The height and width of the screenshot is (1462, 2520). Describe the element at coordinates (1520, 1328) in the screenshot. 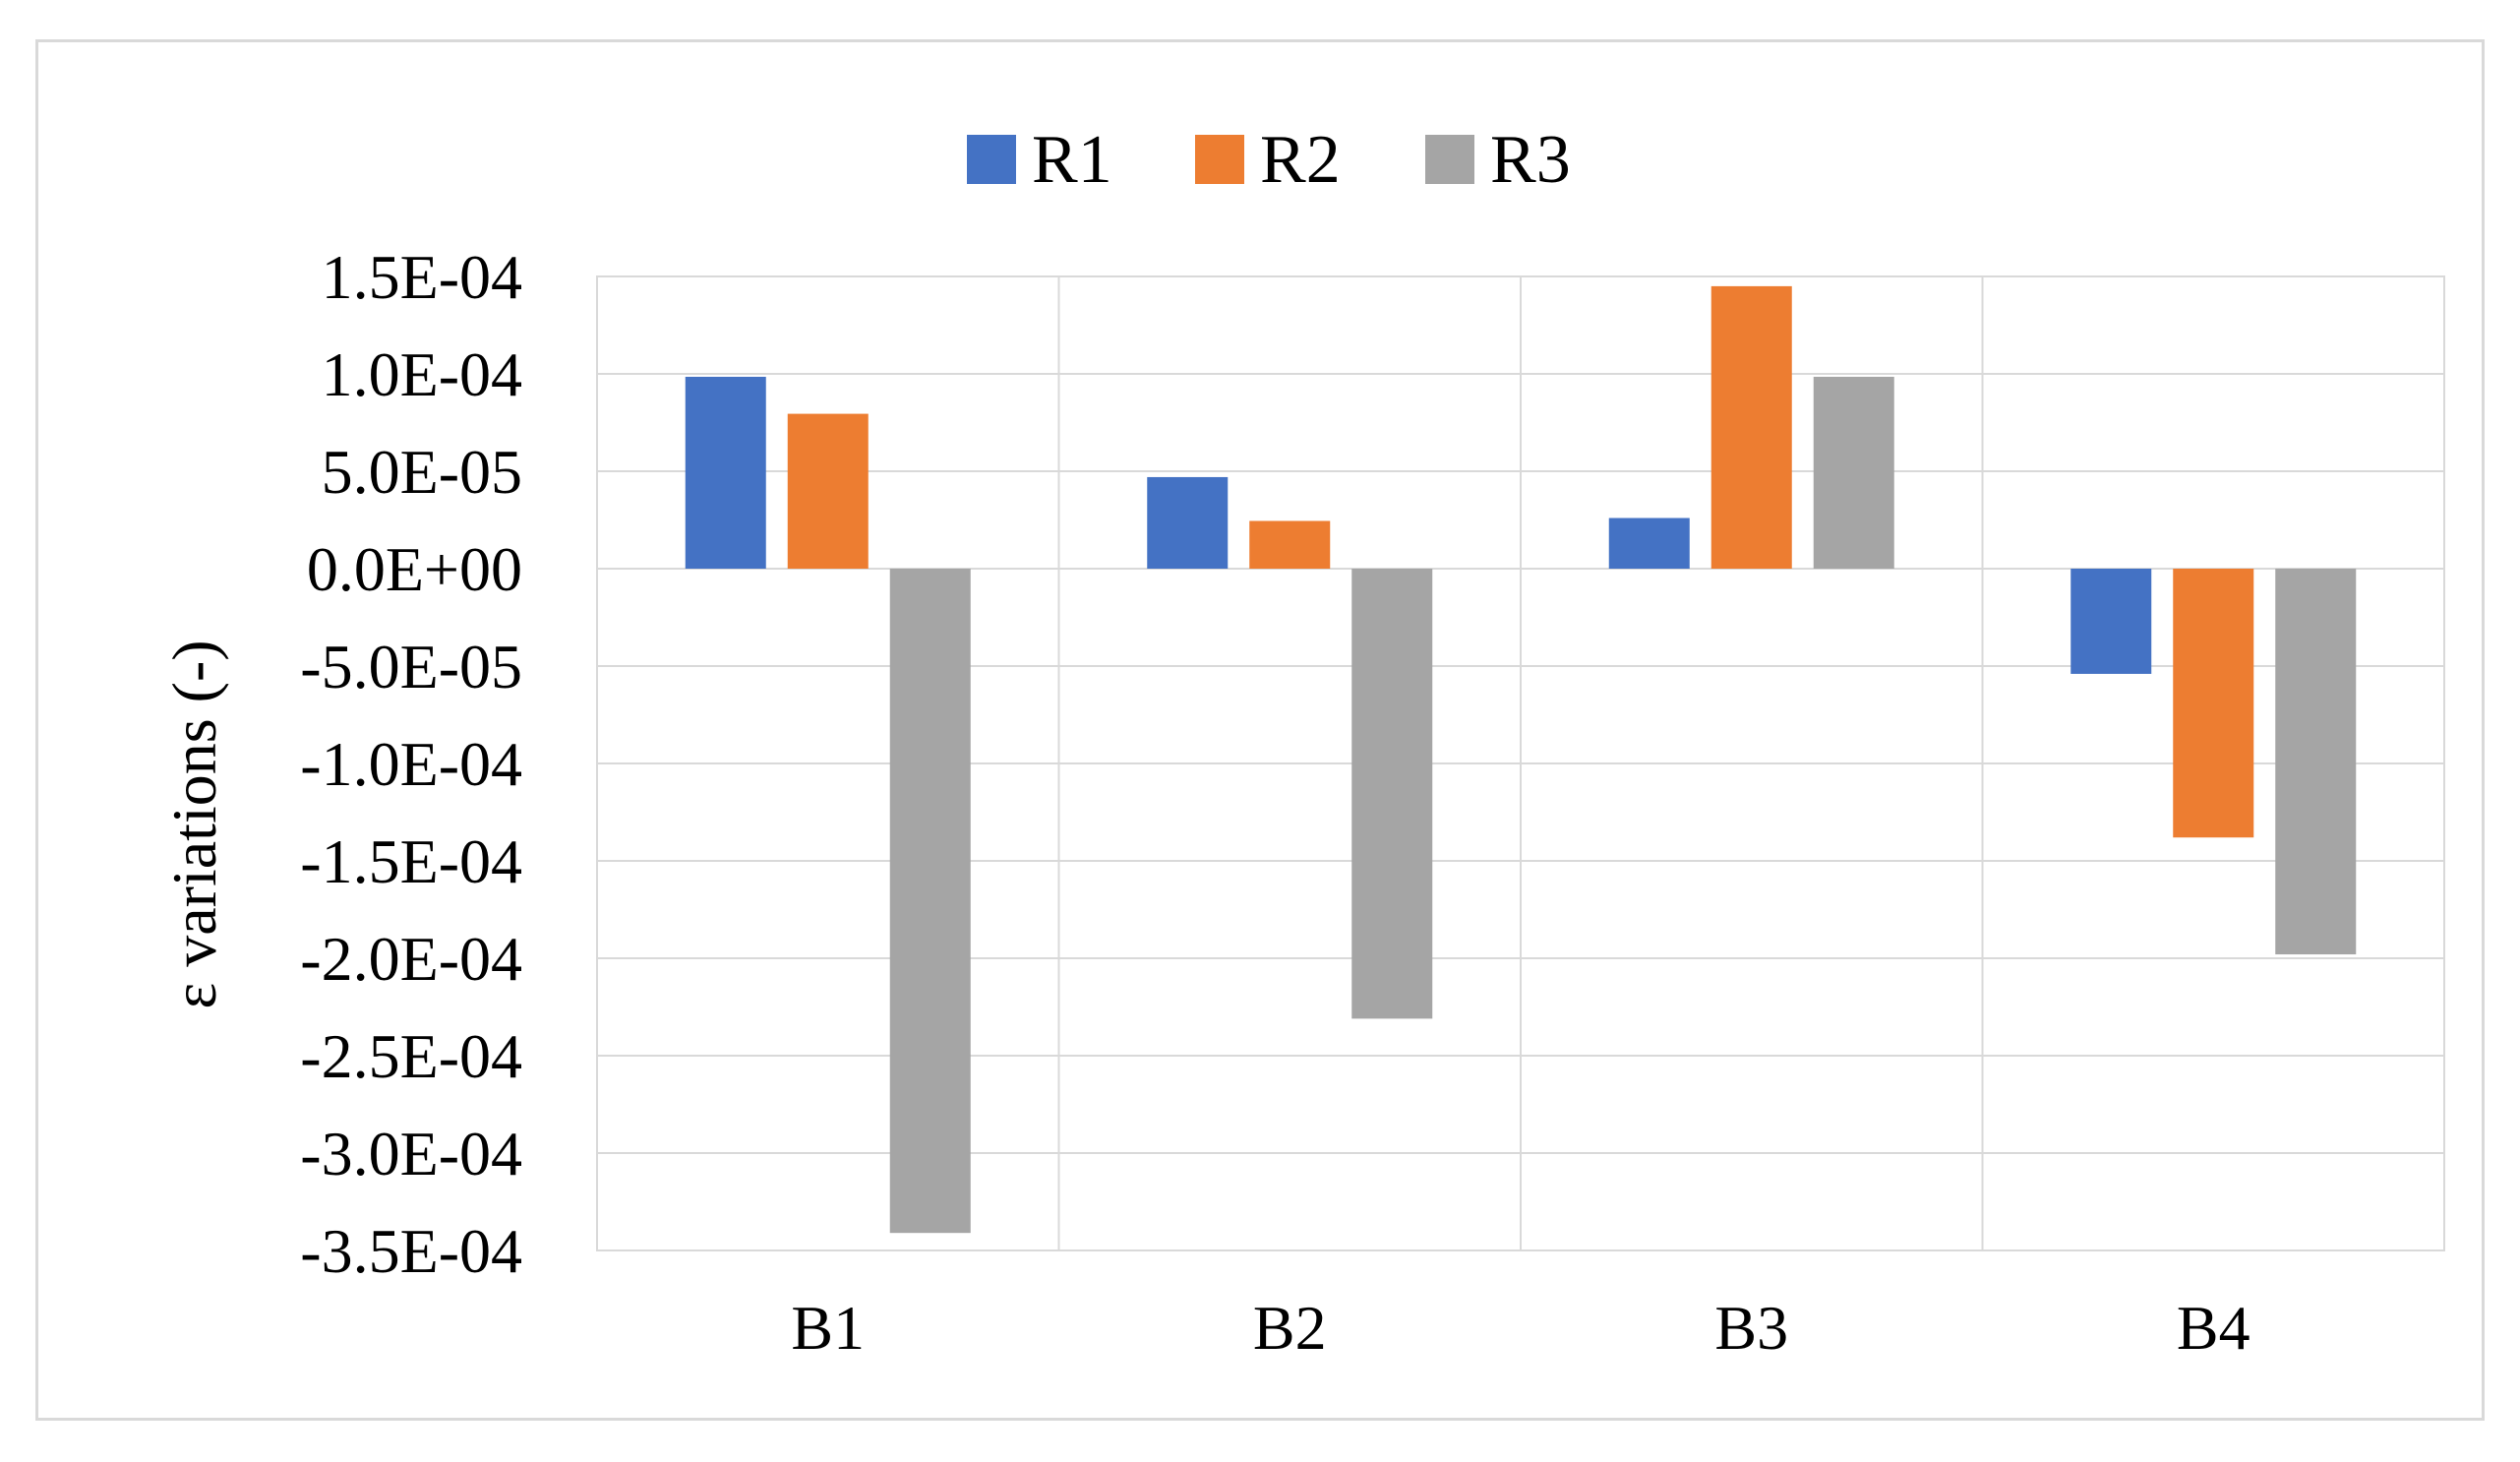

I see `x-category-labels: B1 B2 B3 B4` at that location.